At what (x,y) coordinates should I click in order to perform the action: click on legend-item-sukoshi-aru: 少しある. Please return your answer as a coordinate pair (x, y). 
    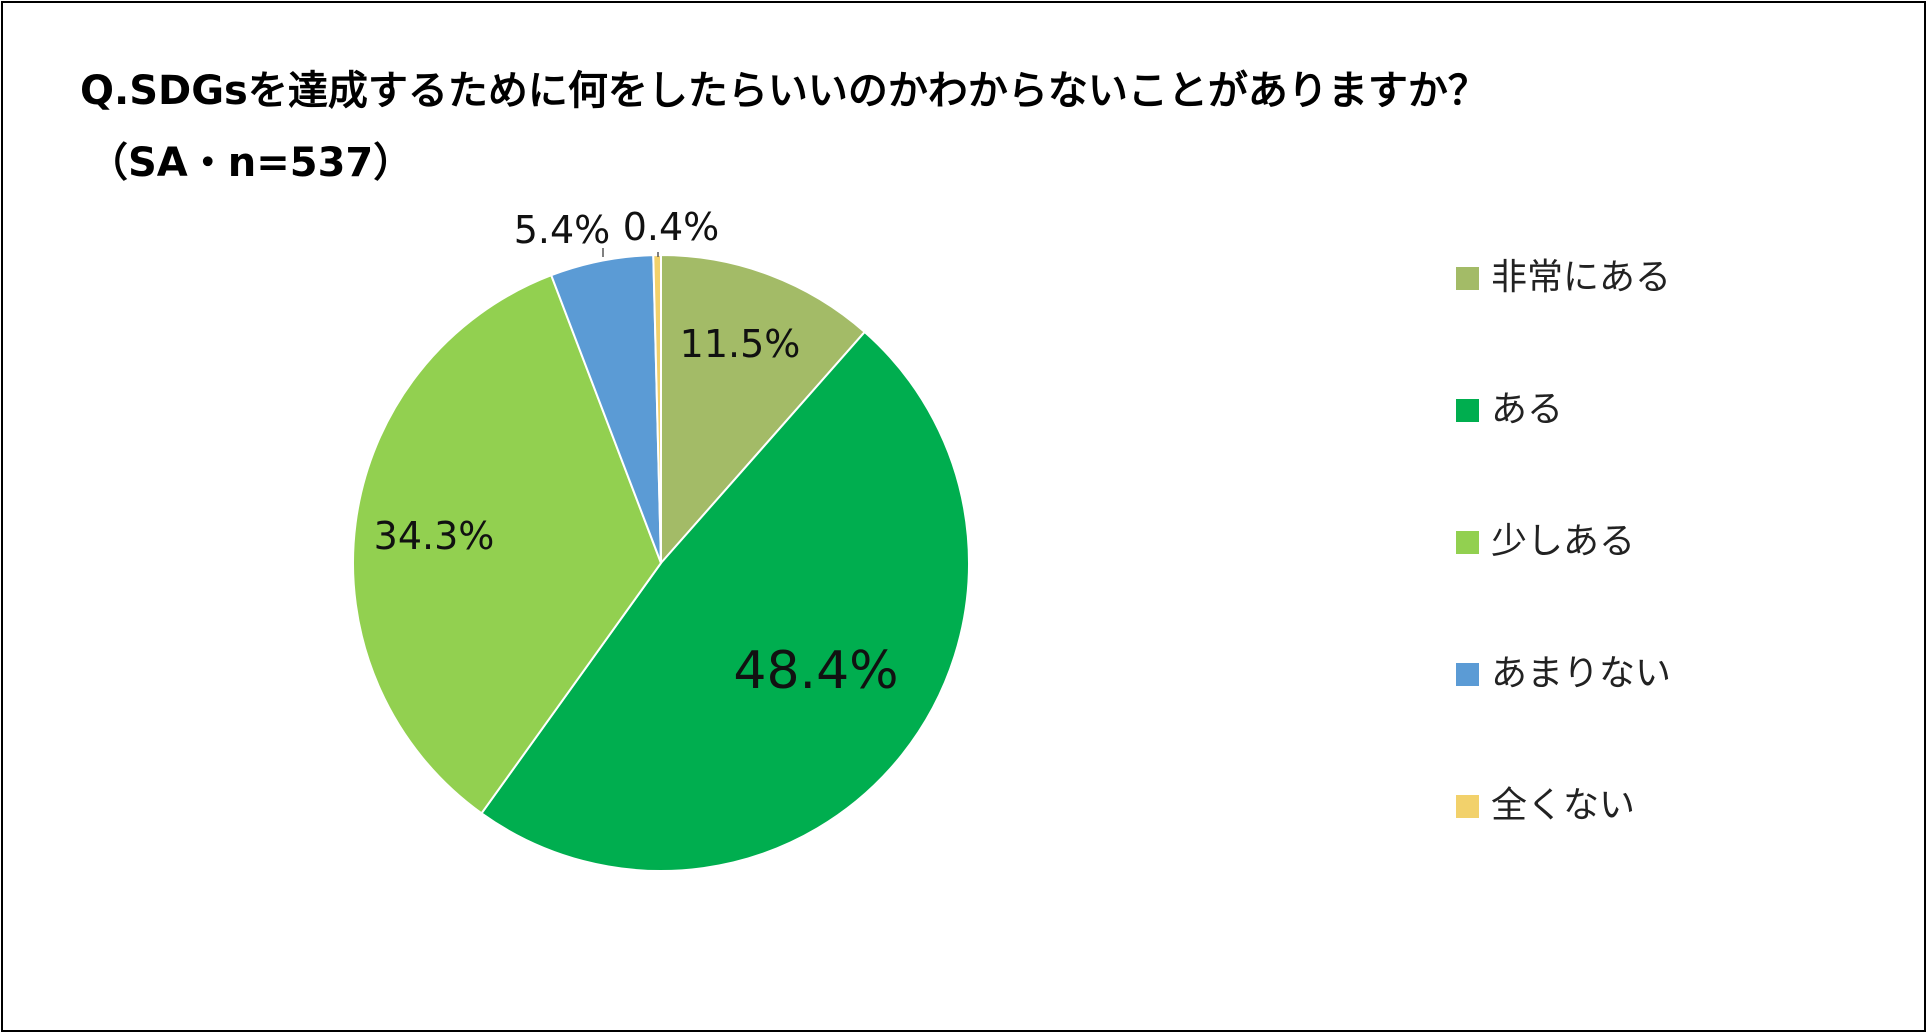
    Looking at the image, I should click on (1545, 542).